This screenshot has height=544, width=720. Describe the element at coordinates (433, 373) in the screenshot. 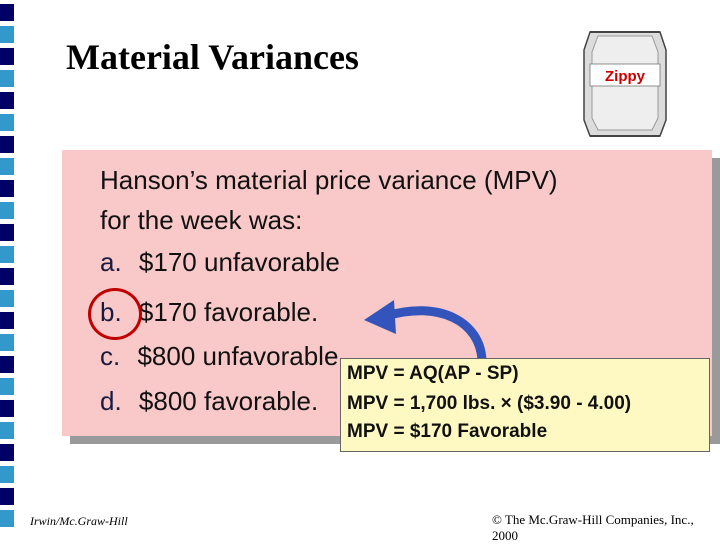

I see `answer-line-1: MPV = AQ(AP - SP)` at that location.